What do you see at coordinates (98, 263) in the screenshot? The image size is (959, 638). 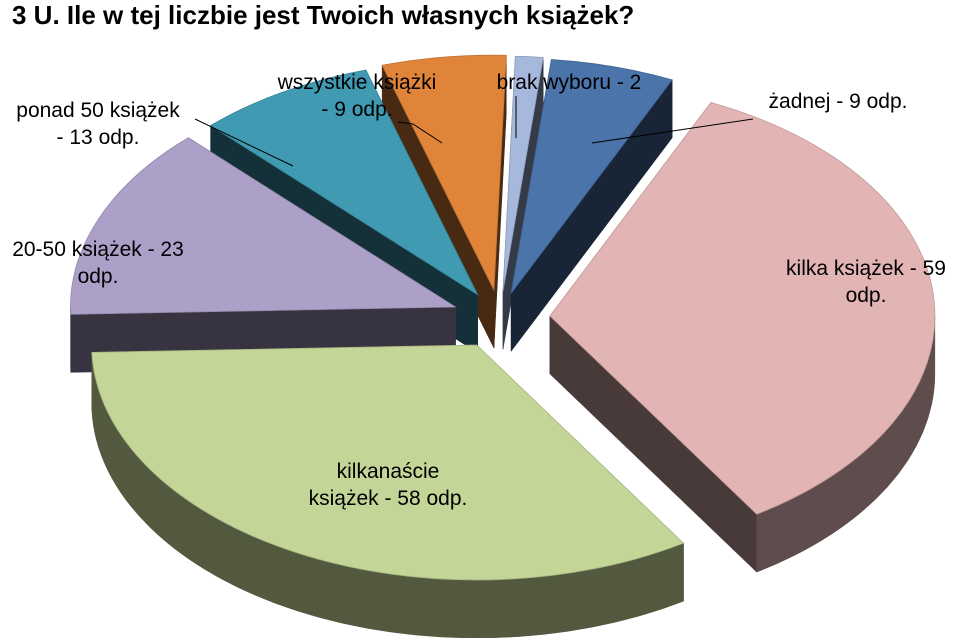 I see `slice-label-3: 20-50 książek - 23 odp.` at bounding box center [98, 263].